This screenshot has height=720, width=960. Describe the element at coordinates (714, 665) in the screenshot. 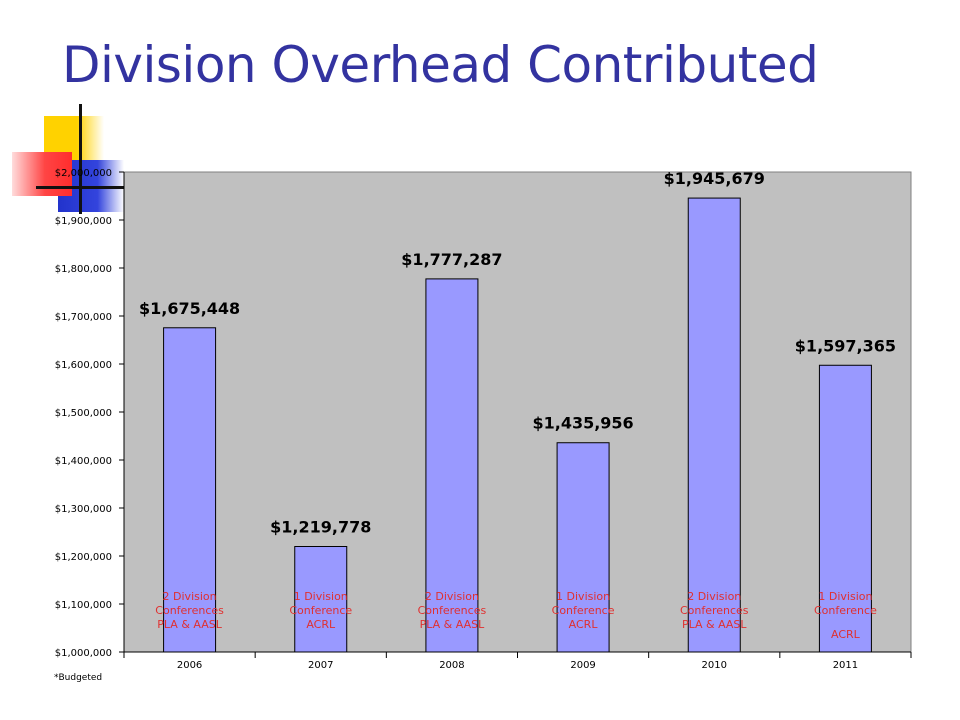

I see `x-tick-label: 2010` at that location.